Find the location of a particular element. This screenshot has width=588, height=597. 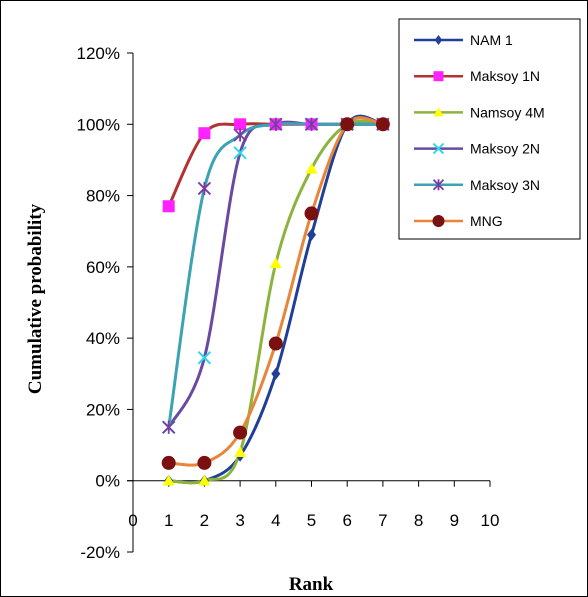

x-axis-title: Rank is located at coordinates (311, 584).